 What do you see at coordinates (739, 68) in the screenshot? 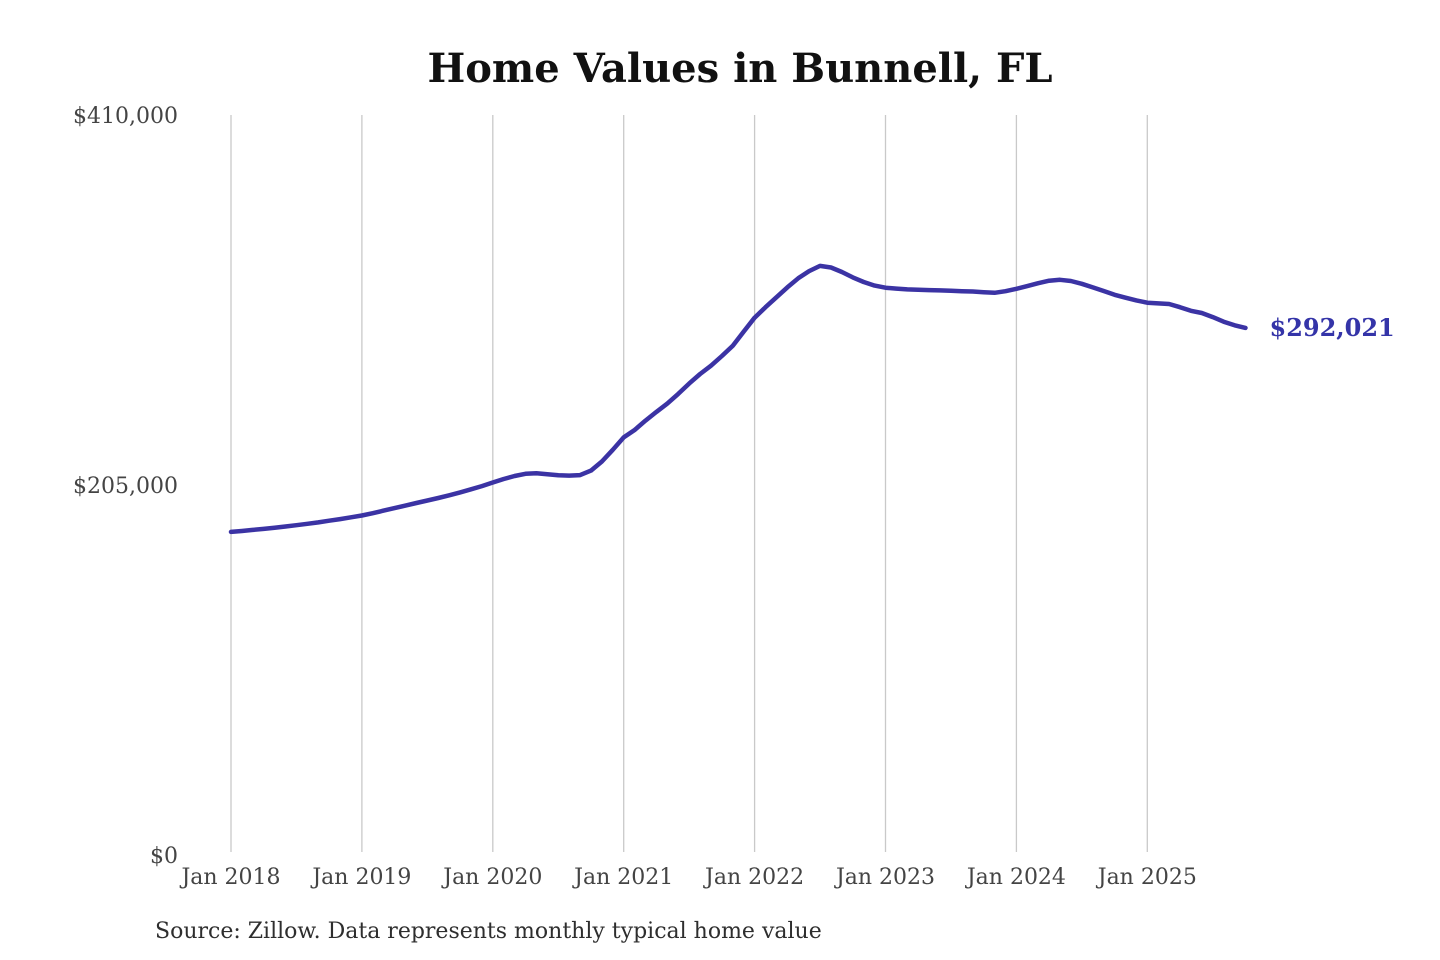
I see `chart-title: Home Values in Bunnell, FL` at bounding box center [739, 68].